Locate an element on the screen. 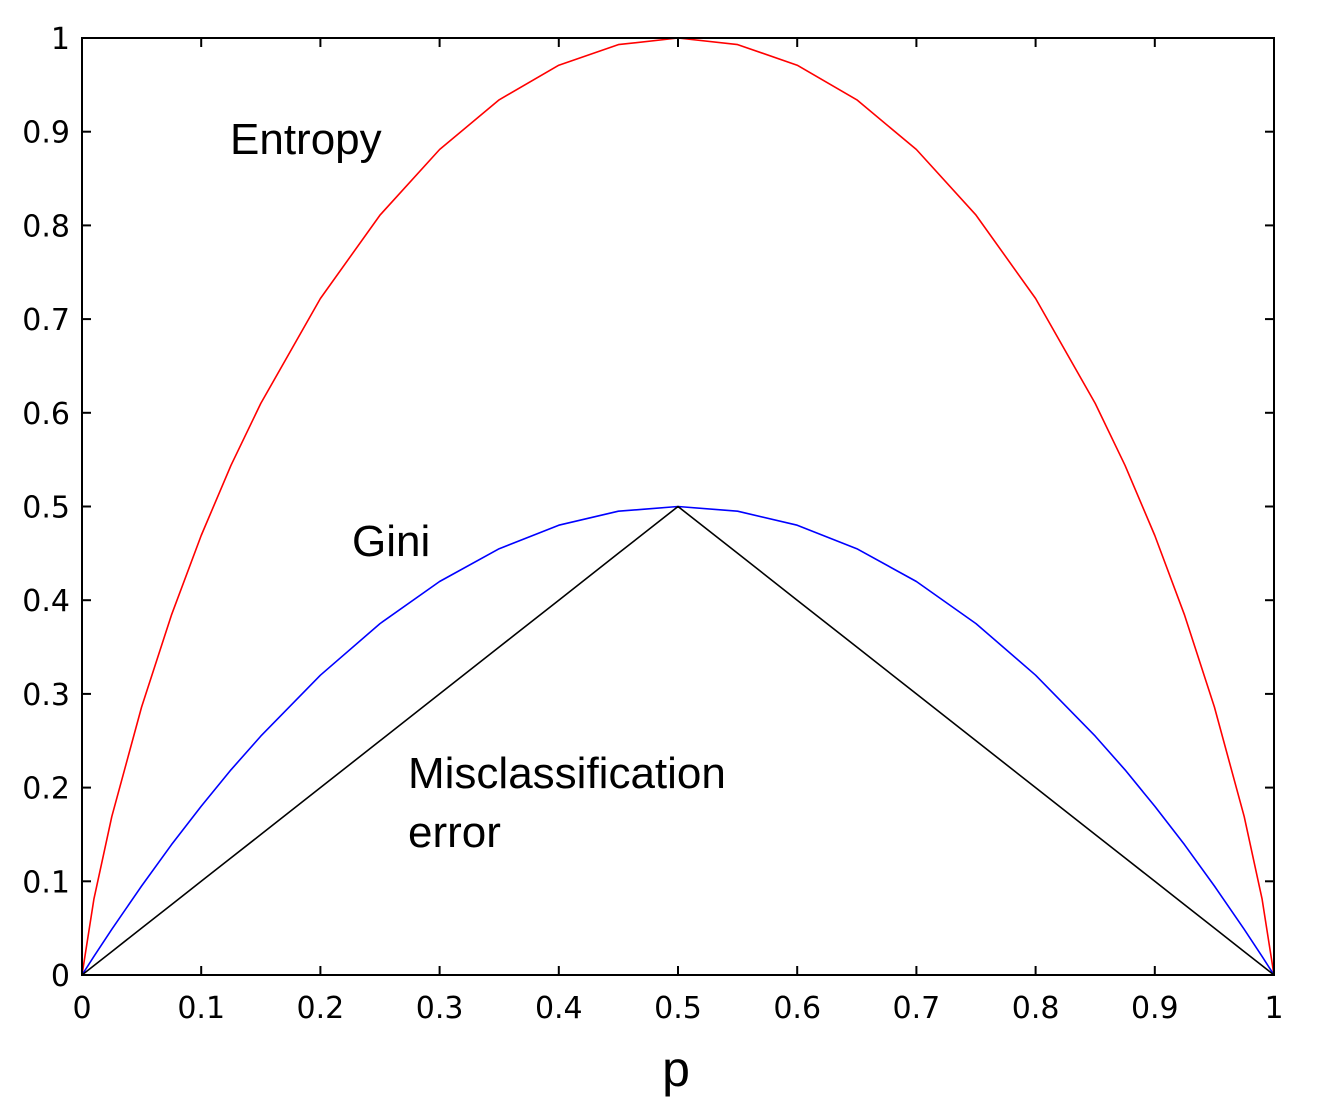  annotation-misclassification-line2: error is located at coordinates (454, 832).